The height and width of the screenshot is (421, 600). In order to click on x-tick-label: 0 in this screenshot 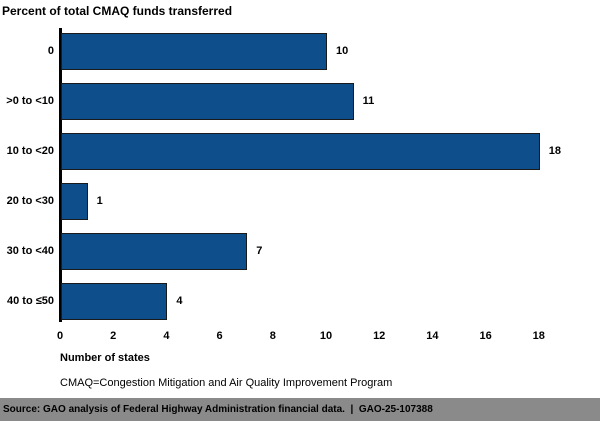, I will do `click(60, 336)`.